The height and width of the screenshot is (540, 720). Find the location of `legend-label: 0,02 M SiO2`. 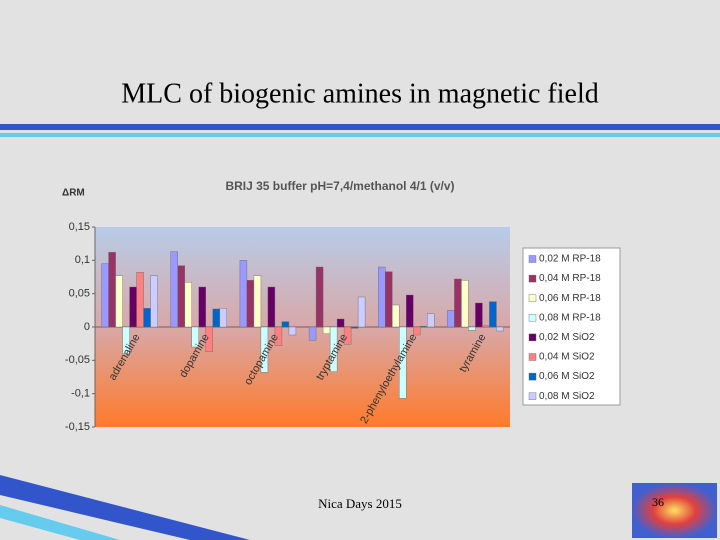

legend-label: 0,02 M SiO2 is located at coordinates (567, 337).